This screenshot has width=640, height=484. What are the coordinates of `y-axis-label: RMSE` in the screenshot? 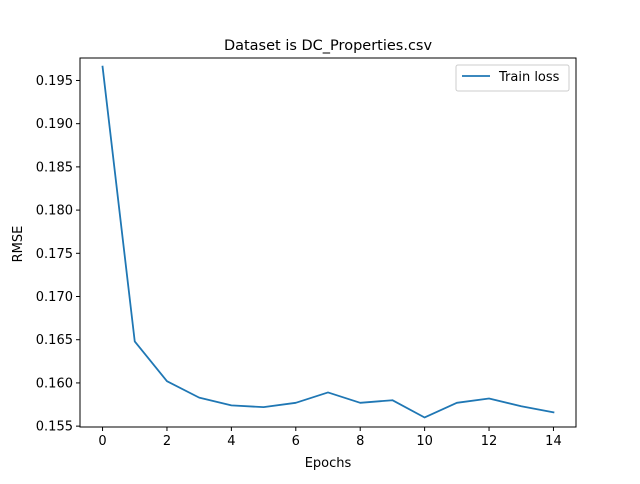 It's located at (18, 244).